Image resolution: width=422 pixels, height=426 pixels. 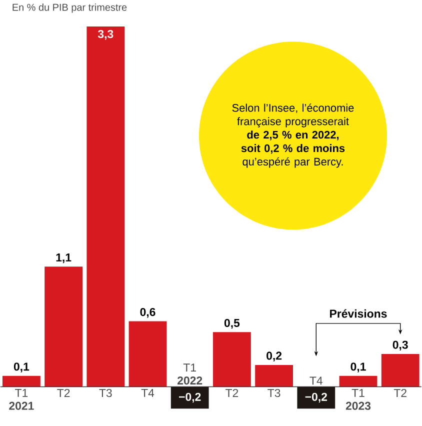 What do you see at coordinates (69, 8) in the screenshot?
I see `chart-subtitle: En % du PIB par trimestre` at bounding box center [69, 8].